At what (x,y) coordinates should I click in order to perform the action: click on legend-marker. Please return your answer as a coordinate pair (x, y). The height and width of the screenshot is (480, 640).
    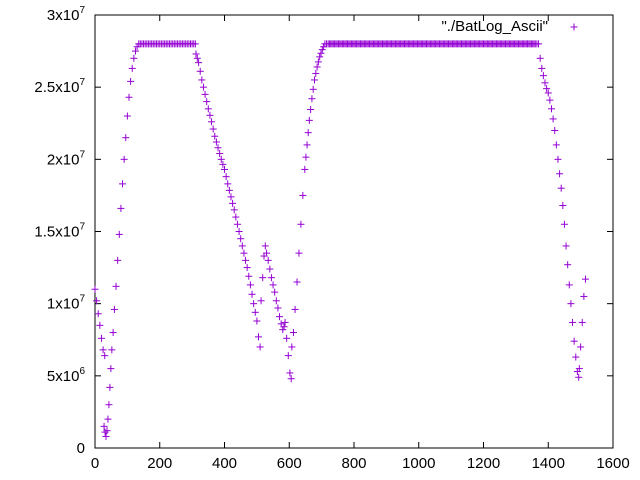
    Looking at the image, I should click on (574, 27).